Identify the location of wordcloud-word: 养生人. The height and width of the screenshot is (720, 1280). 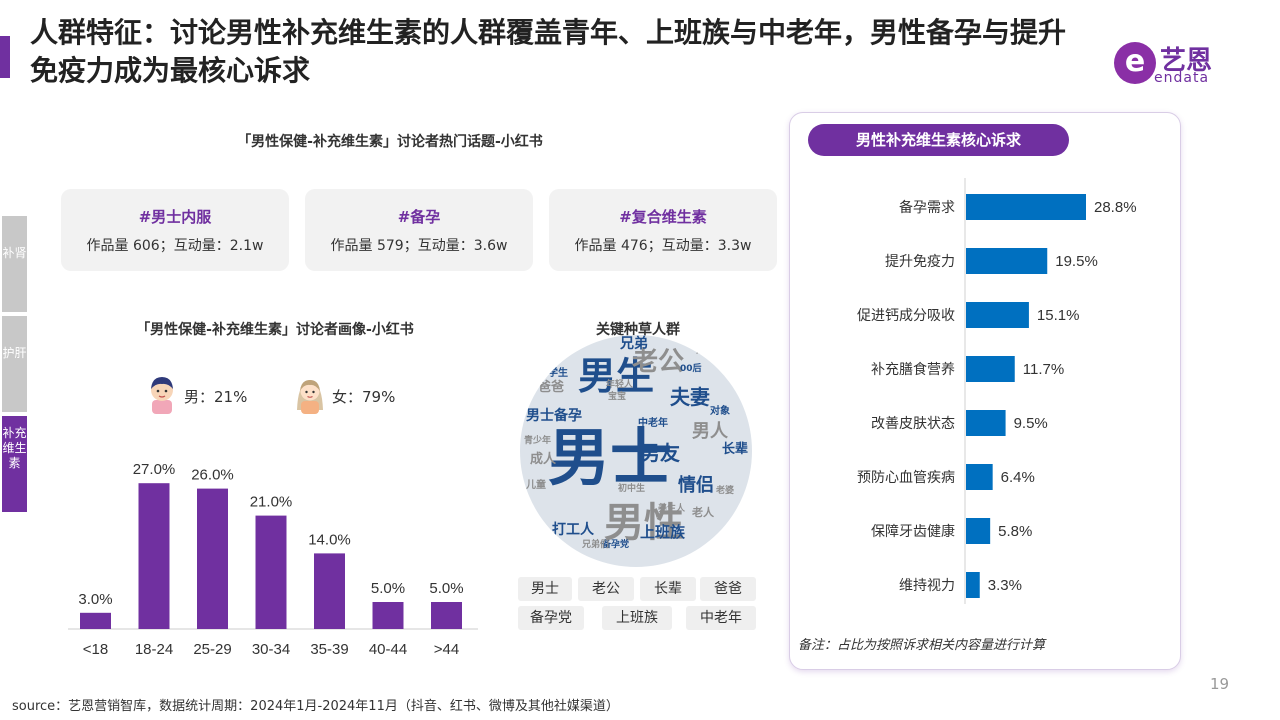
(672, 509).